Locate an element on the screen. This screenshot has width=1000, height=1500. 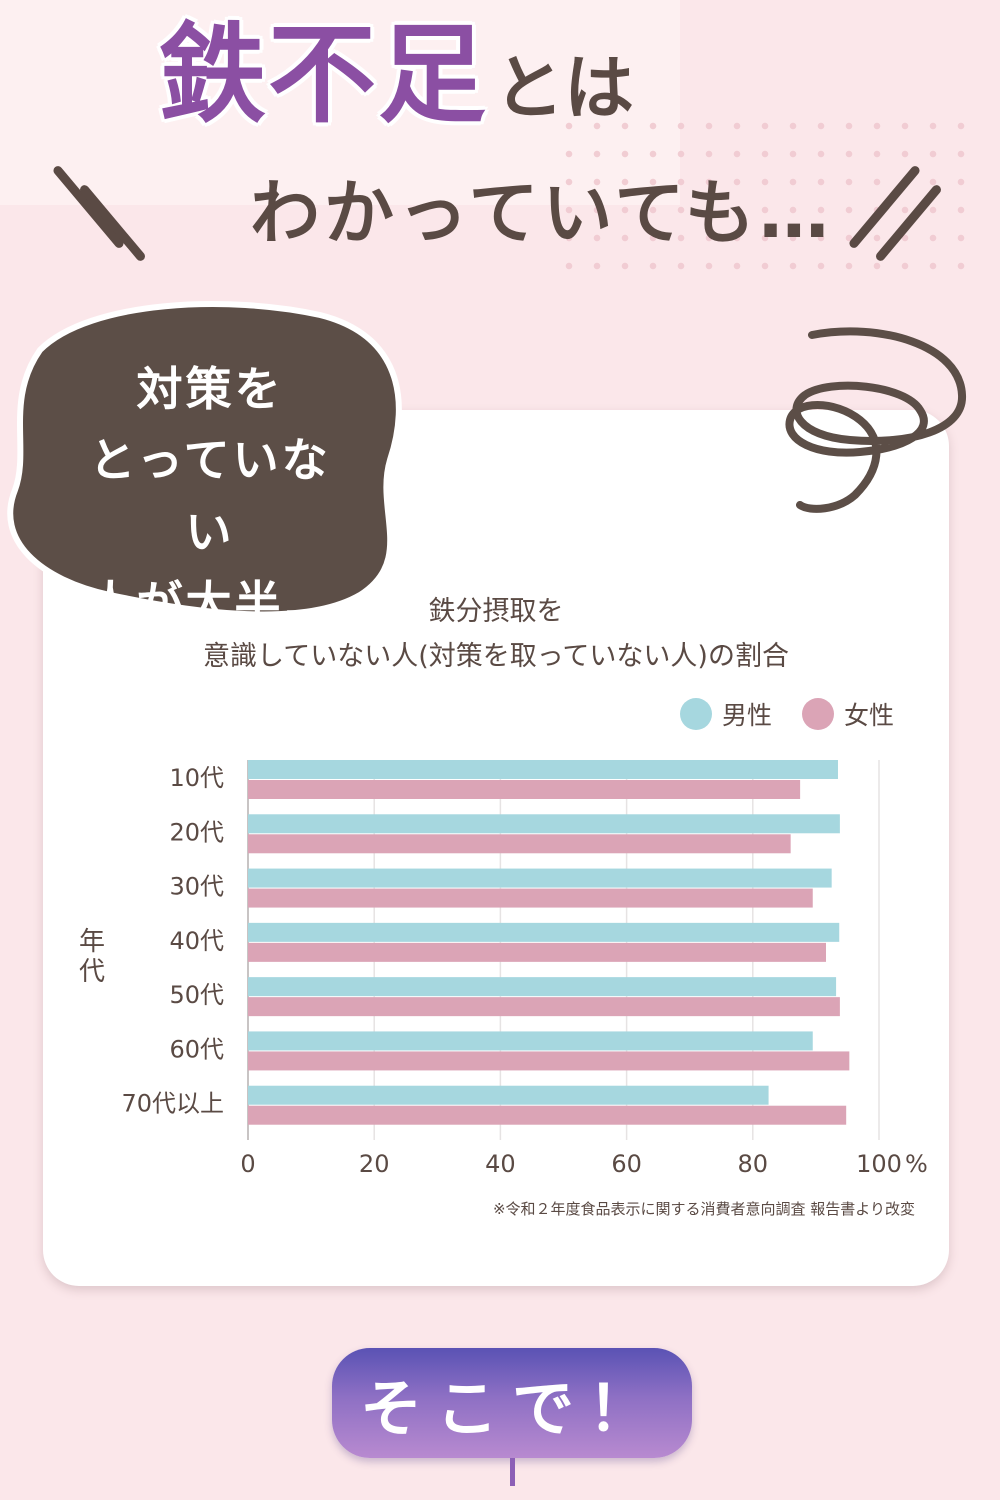
y-axis-label-char: 年 is located at coordinates (92, 942).